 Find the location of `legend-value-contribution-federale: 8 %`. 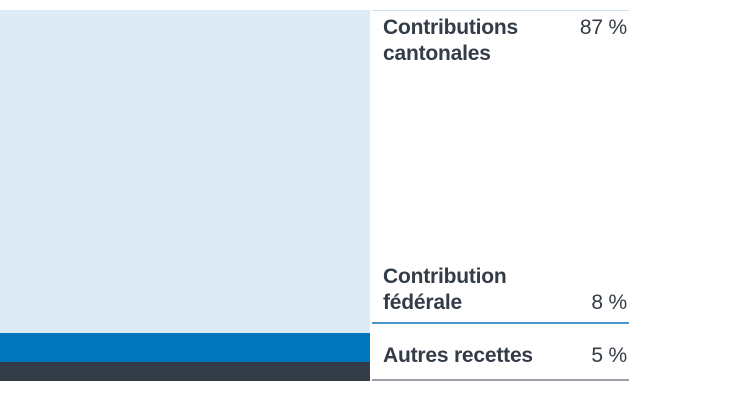

legend-value-contribution-federale: 8 % is located at coordinates (609, 303).